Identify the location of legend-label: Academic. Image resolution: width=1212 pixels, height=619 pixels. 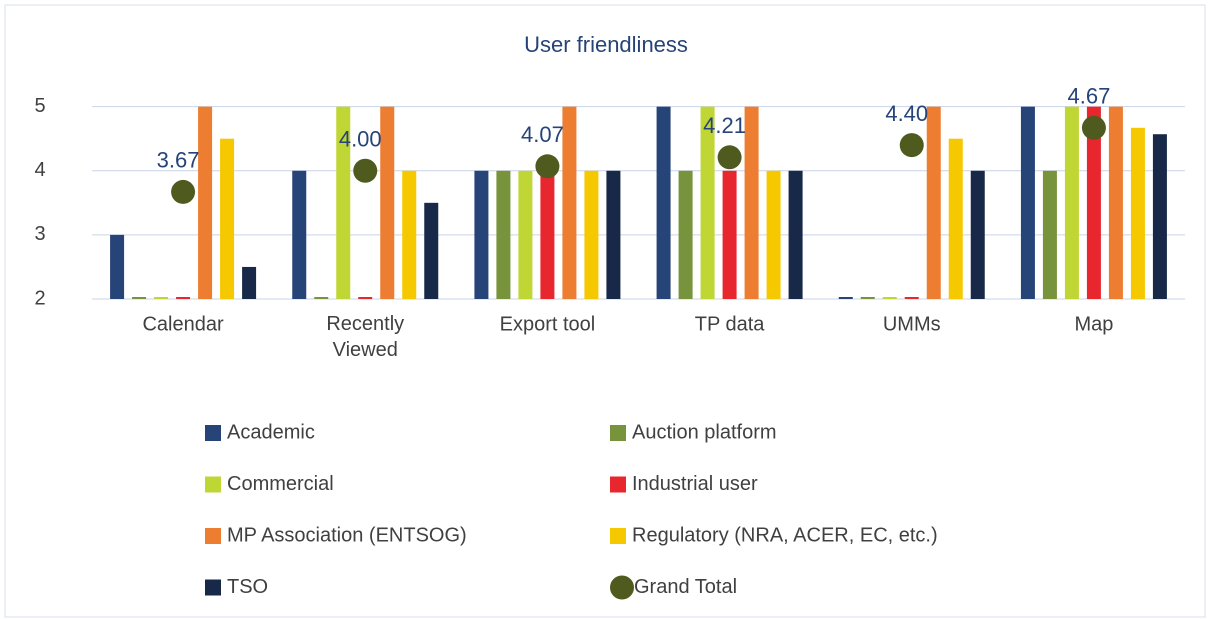
(271, 432).